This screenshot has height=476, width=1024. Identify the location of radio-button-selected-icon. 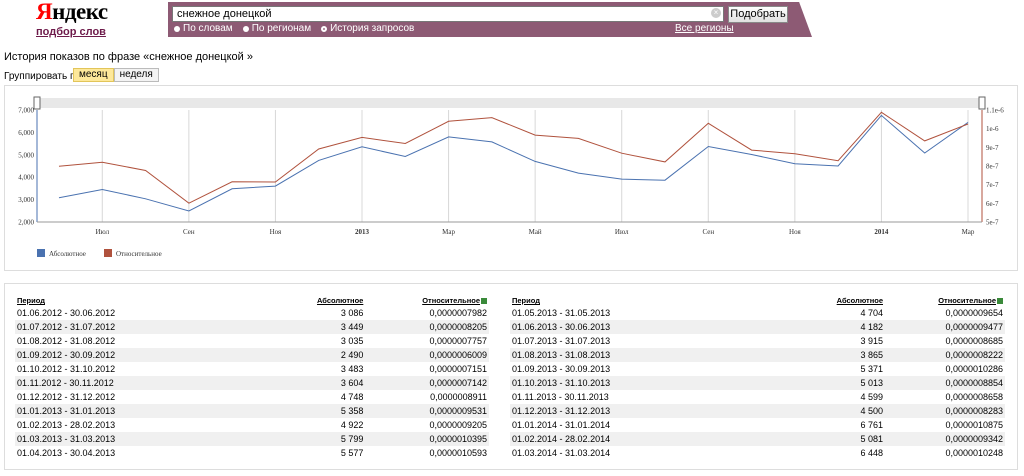
(324, 29).